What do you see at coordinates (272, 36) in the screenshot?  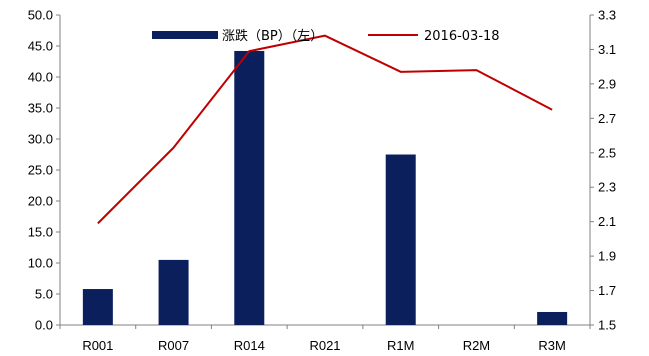 I see `legend-bar-label: 涨跌（BP）（左）` at bounding box center [272, 36].